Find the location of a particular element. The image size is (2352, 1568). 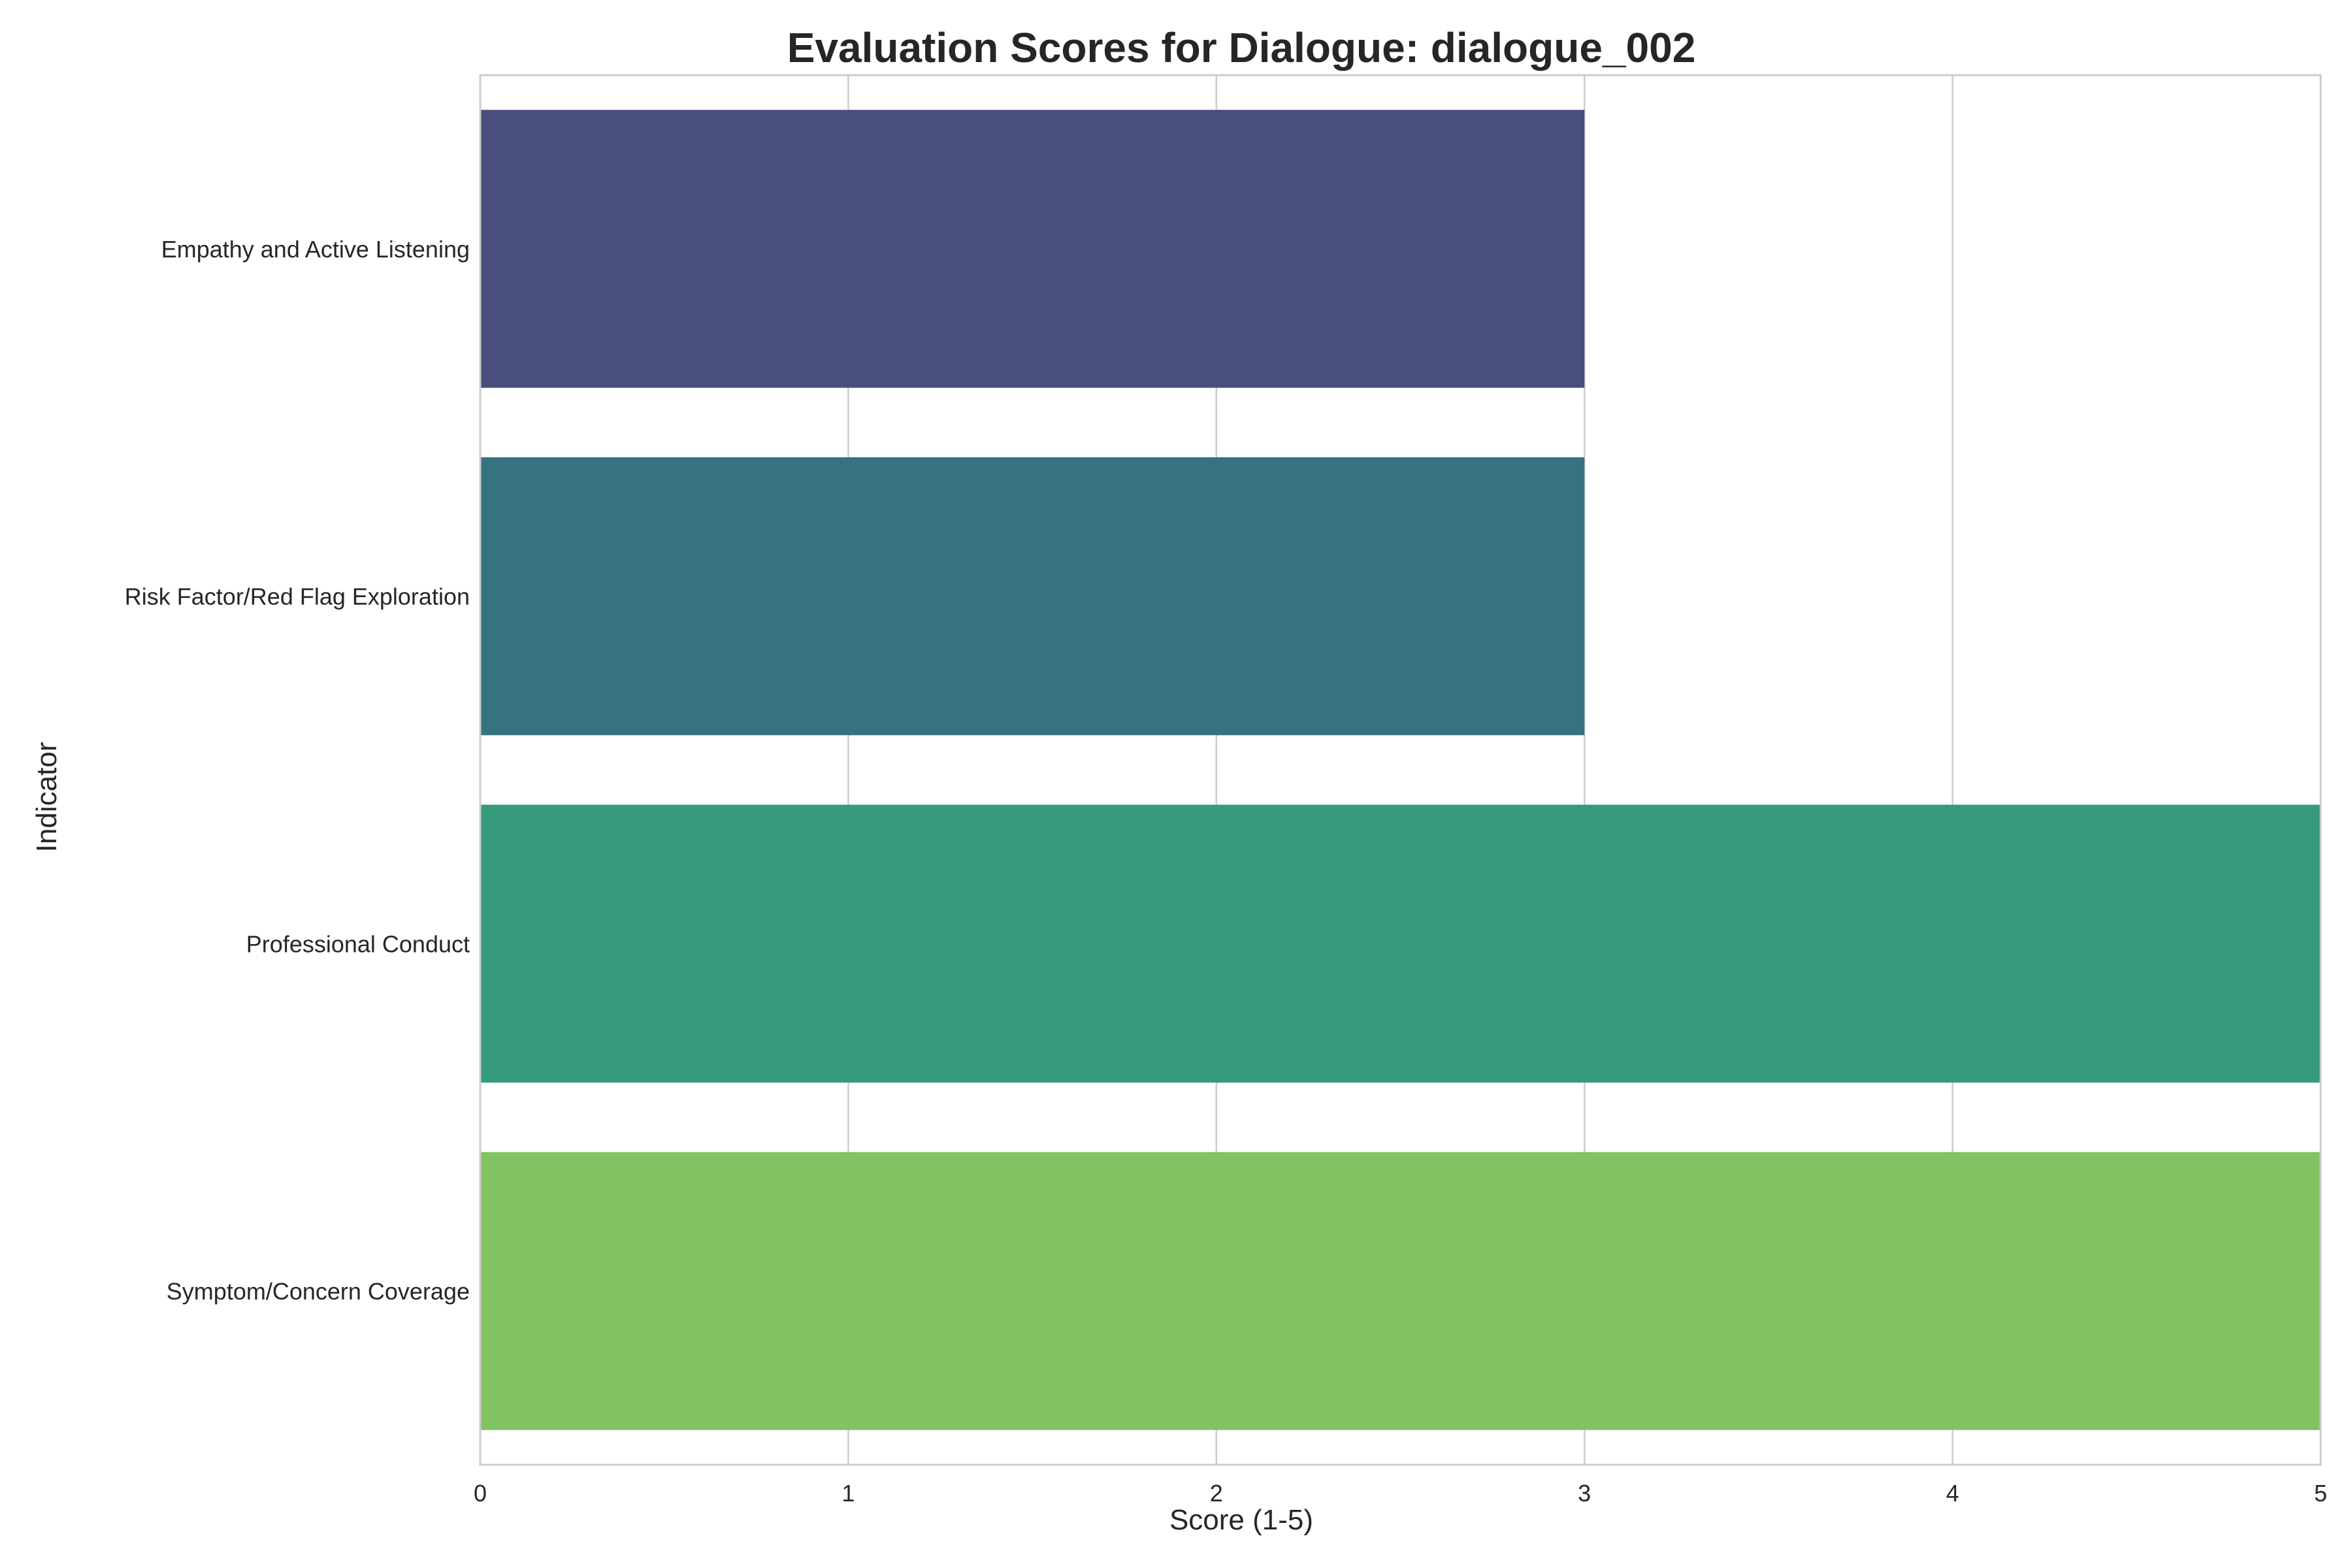

y-tick-label: Symptom/Concern Coverage is located at coordinates (318, 1291).